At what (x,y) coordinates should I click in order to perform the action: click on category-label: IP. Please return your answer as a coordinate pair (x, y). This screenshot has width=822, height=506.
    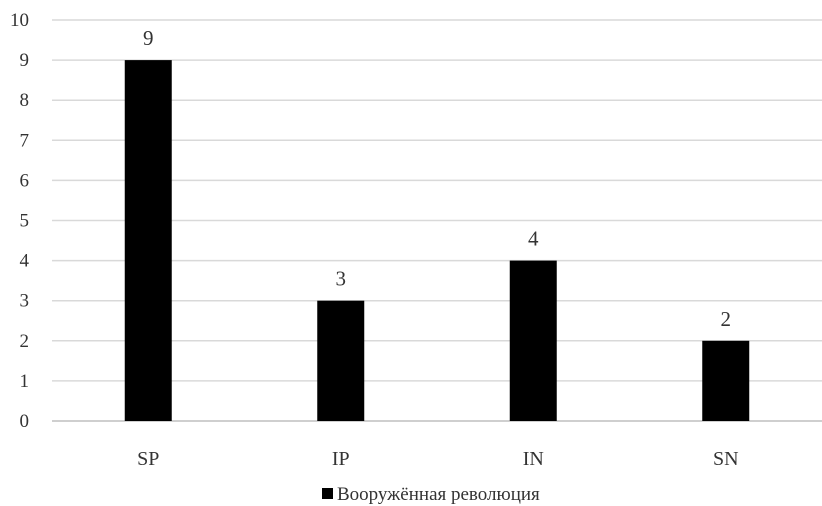
    Looking at the image, I should click on (341, 459).